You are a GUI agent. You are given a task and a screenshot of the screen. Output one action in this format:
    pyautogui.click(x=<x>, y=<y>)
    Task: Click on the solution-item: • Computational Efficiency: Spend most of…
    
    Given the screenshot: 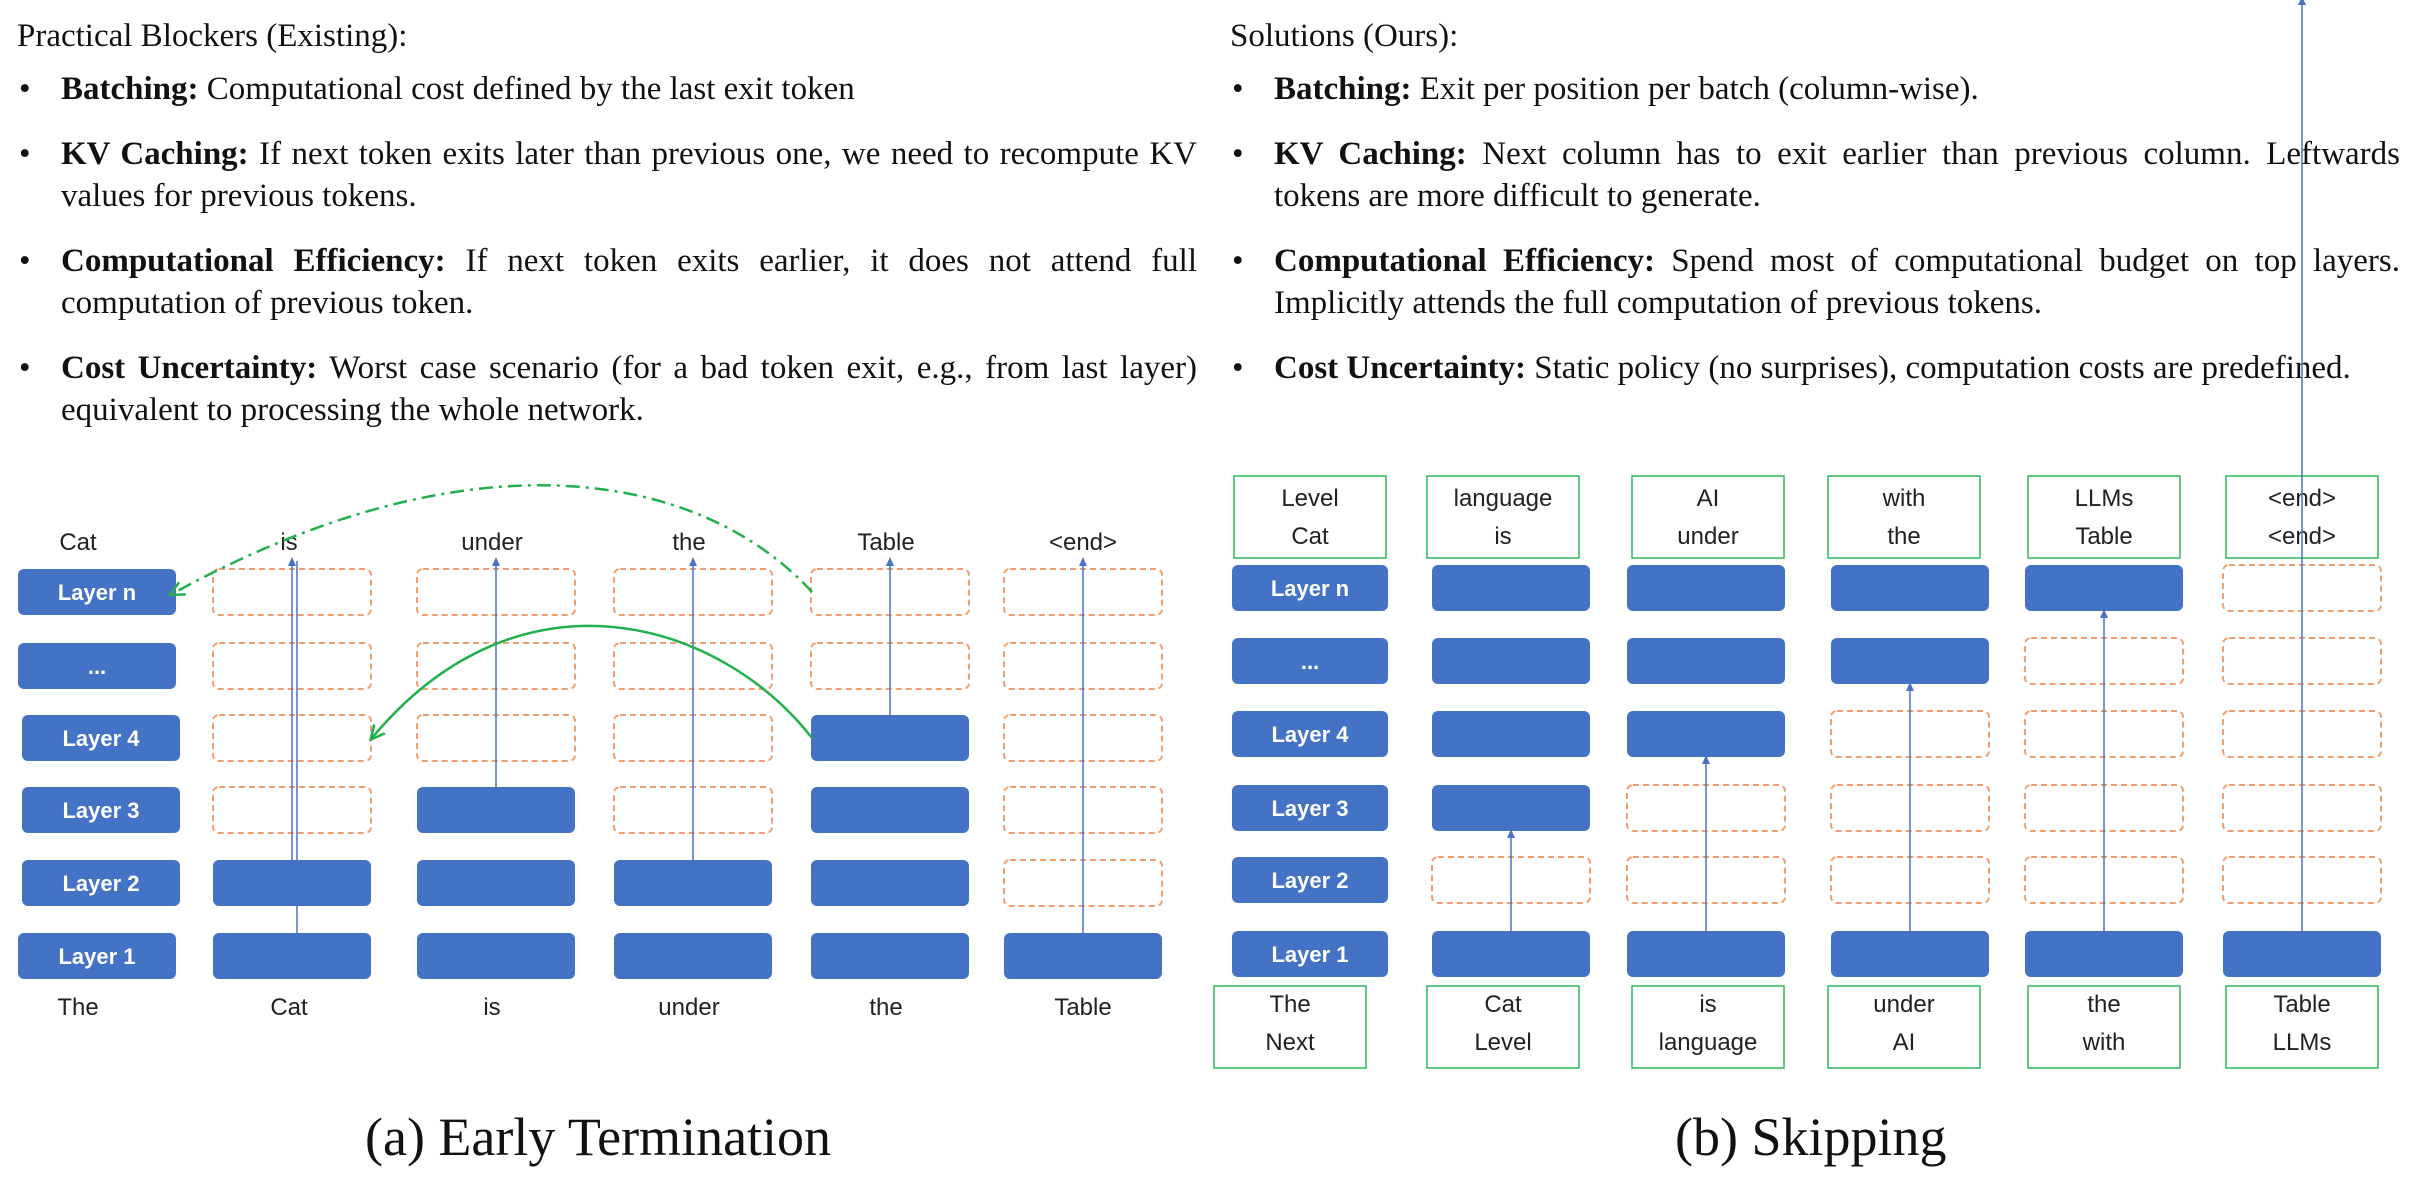 What is the action you would take?
    pyautogui.click(x=1815, y=282)
    